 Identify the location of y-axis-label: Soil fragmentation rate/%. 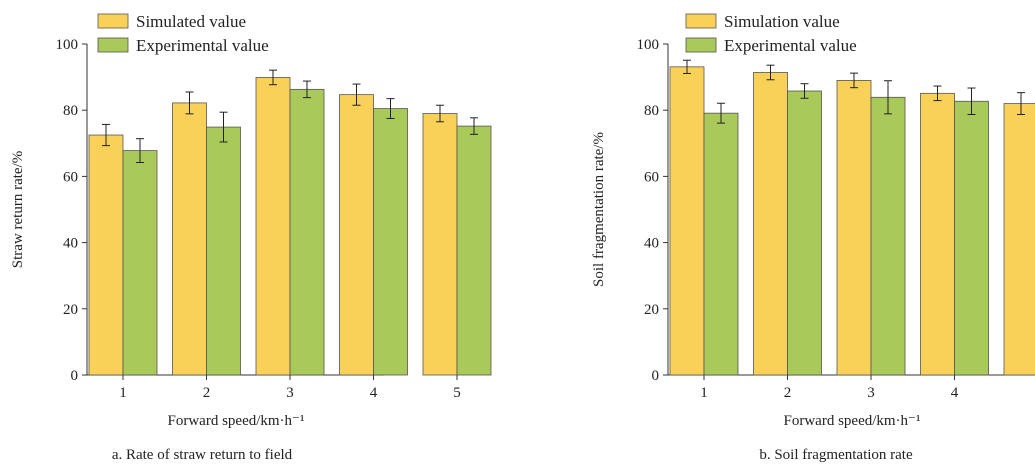
(599, 209).